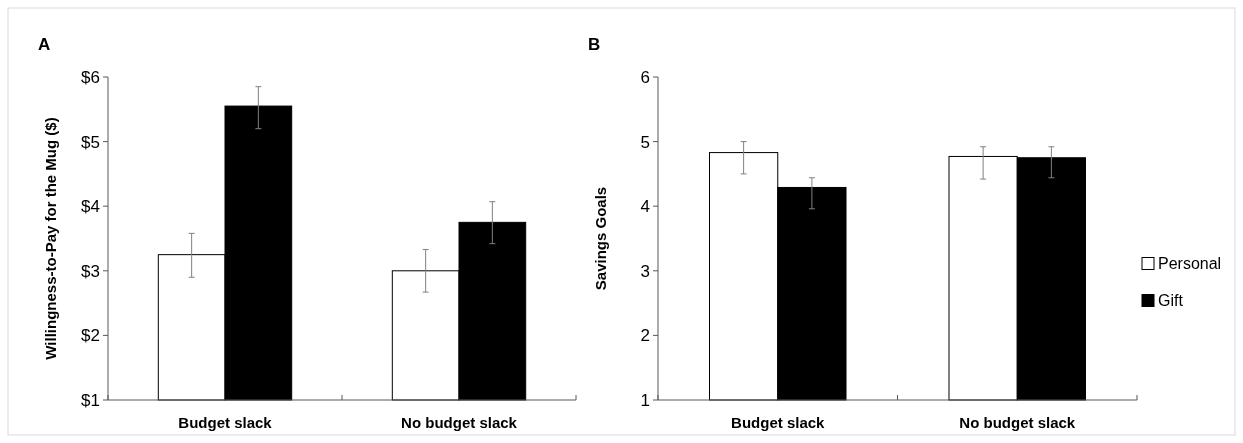  What do you see at coordinates (90, 400) in the screenshot?
I see `y-tick-label: $1` at bounding box center [90, 400].